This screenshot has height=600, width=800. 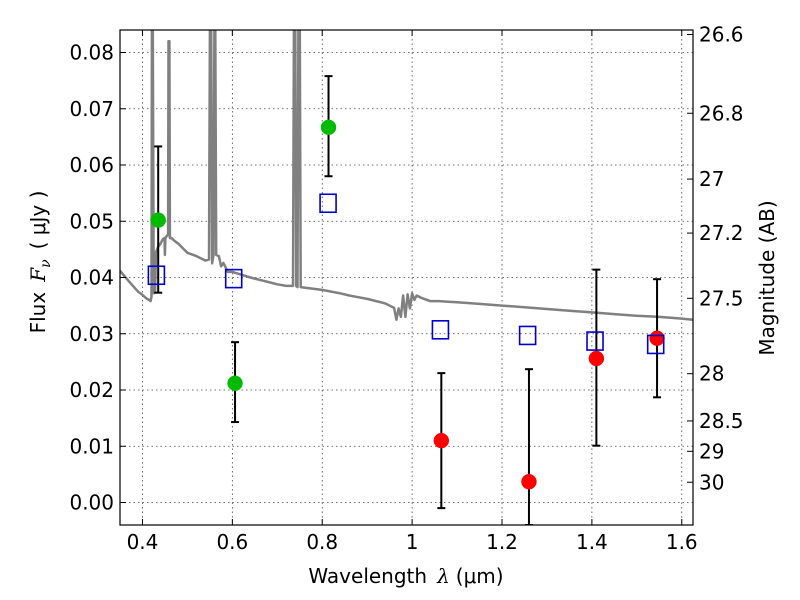 I want to click on y-axis-title-symbol: F, so click(x=38, y=275).